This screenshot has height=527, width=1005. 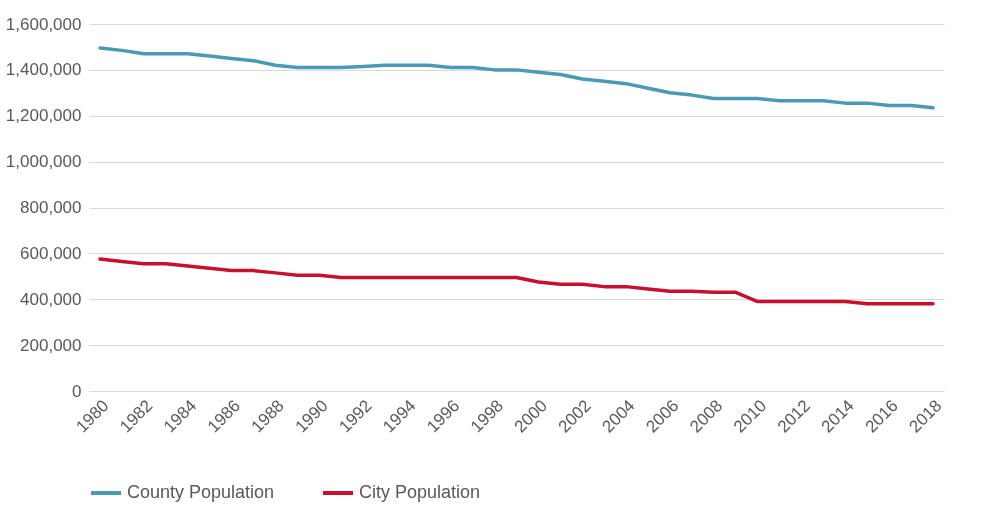 I want to click on y-tick-label: 200,000, so click(x=51, y=345).